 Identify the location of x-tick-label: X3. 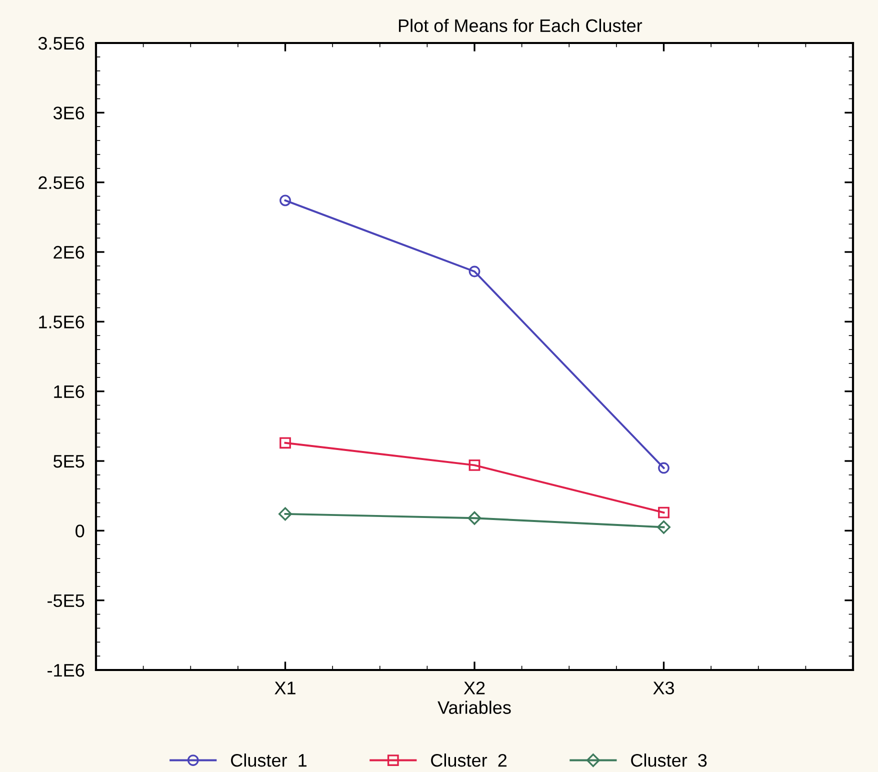
(663, 688).